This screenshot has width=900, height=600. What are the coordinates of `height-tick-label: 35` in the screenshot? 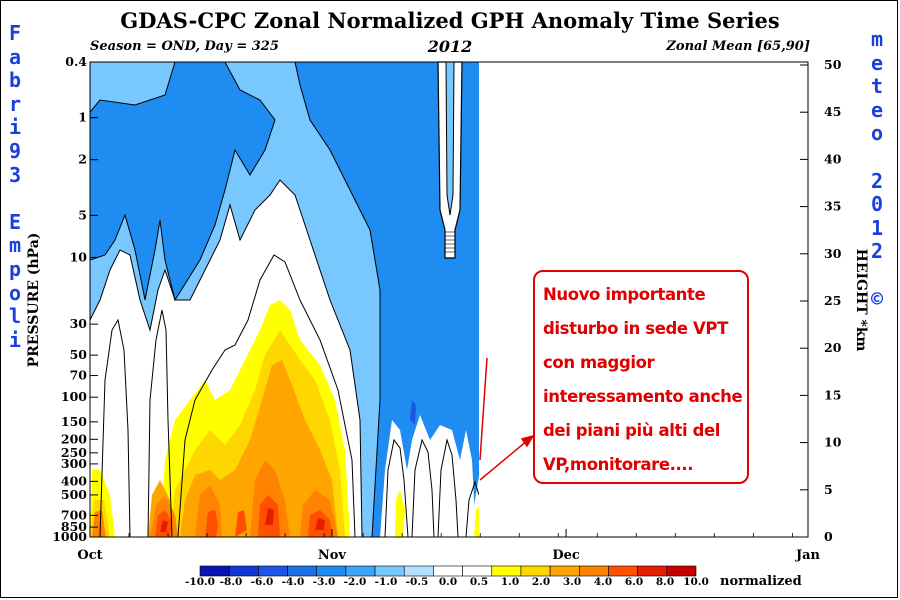 It's located at (832, 206).